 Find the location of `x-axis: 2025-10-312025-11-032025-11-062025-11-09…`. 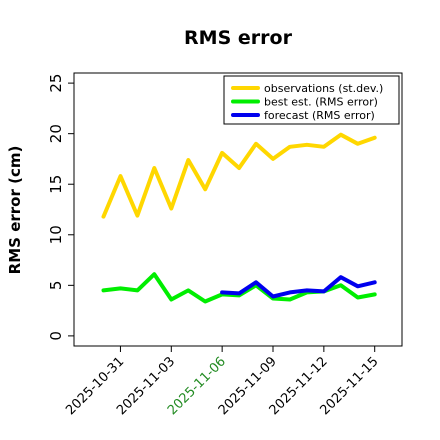

x-axis: 2025-10-312025-11-032025-11-062025-11-09… is located at coordinates (222, 382).